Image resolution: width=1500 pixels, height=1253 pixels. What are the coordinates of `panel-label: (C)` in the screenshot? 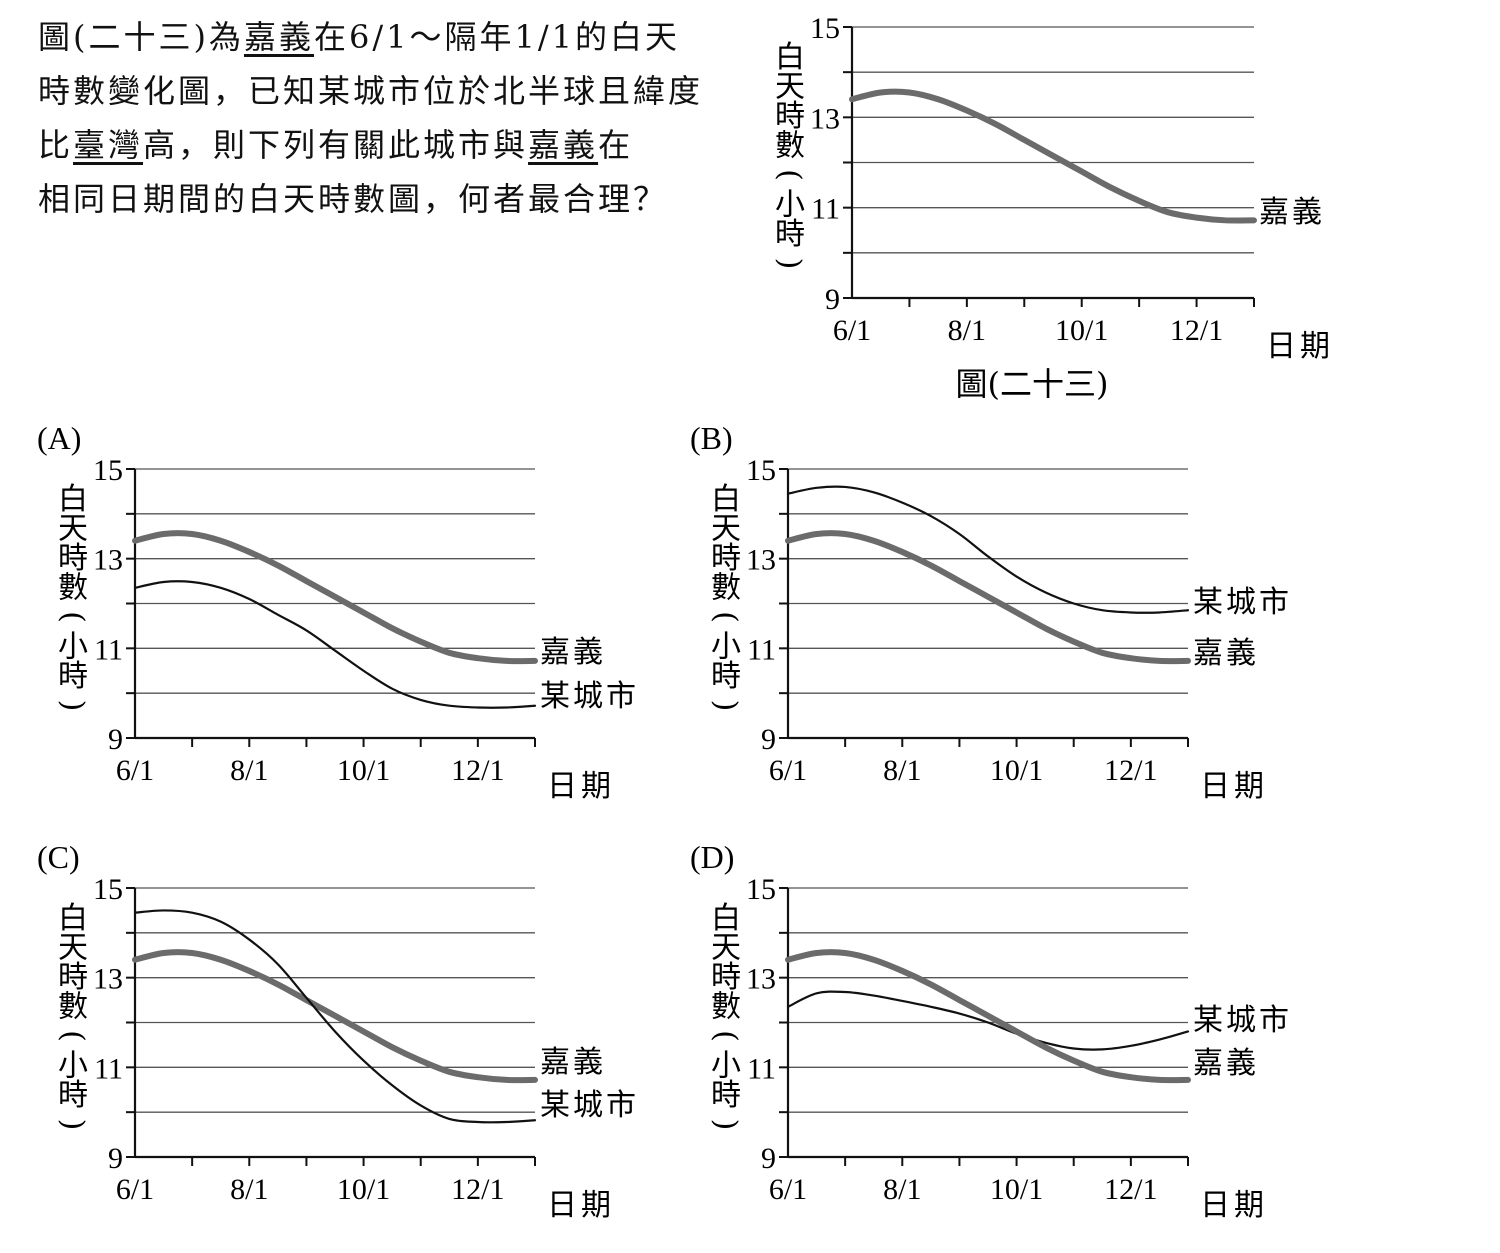 It's located at (58, 857).